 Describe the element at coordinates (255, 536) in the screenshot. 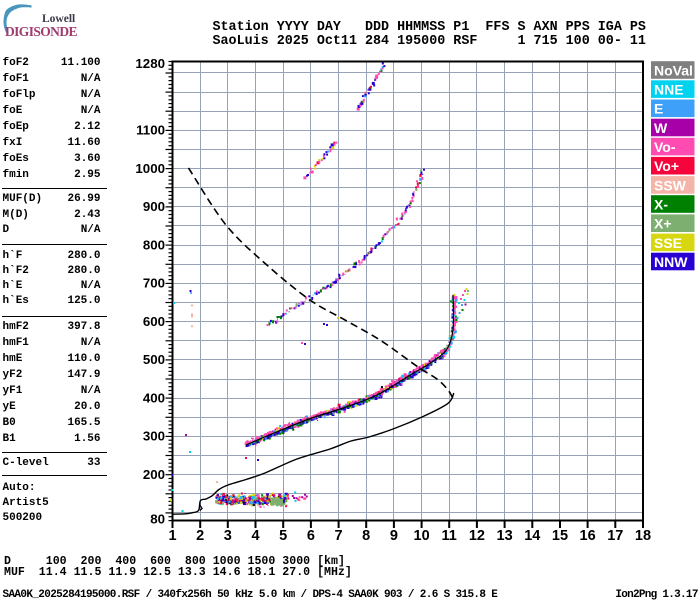

I see `svg-text: 4` at that location.